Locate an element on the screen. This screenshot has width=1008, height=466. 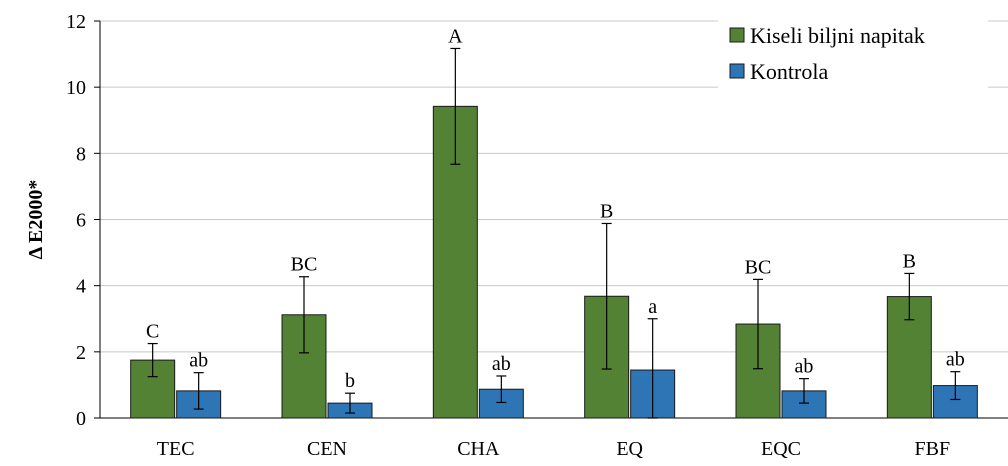
legend: Kiseli biljni napitak Kontrola is located at coordinates (853, 57).